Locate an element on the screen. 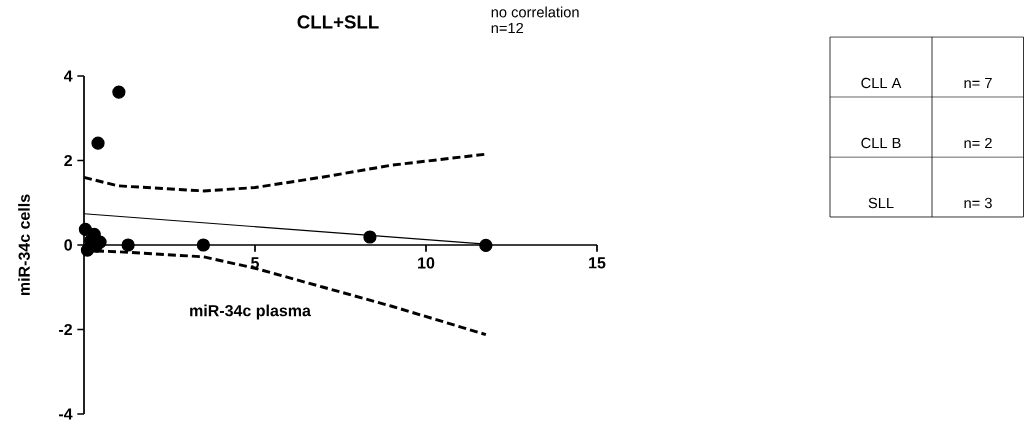 Image resolution: width=1024 pixels, height=425 pixels. chart-title: CLL+SLL is located at coordinates (338, 22).